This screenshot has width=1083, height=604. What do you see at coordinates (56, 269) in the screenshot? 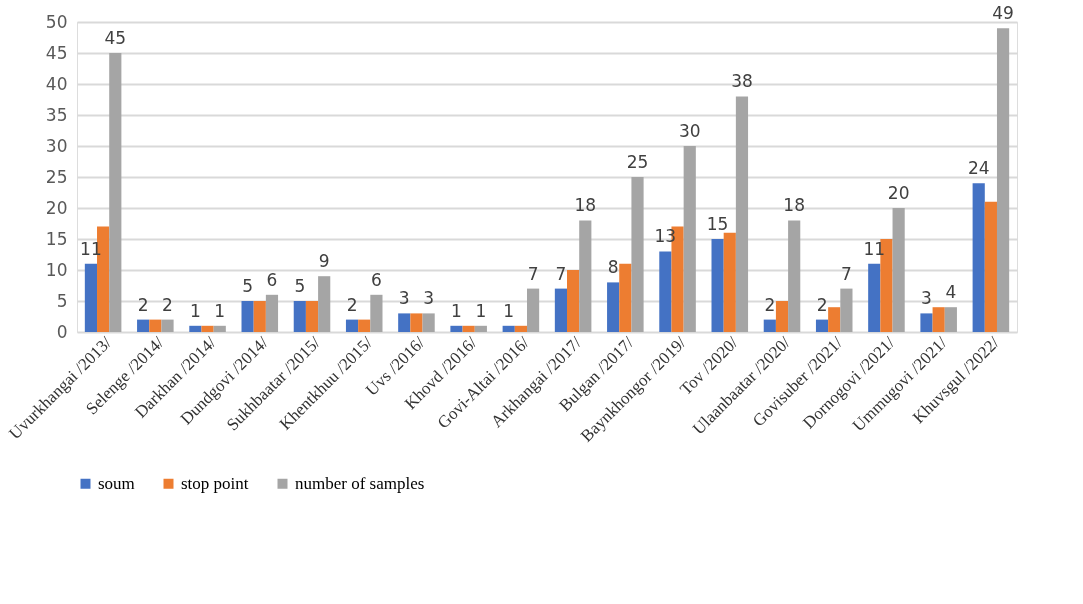
I see `y-tick-label: 10` at bounding box center [56, 269].